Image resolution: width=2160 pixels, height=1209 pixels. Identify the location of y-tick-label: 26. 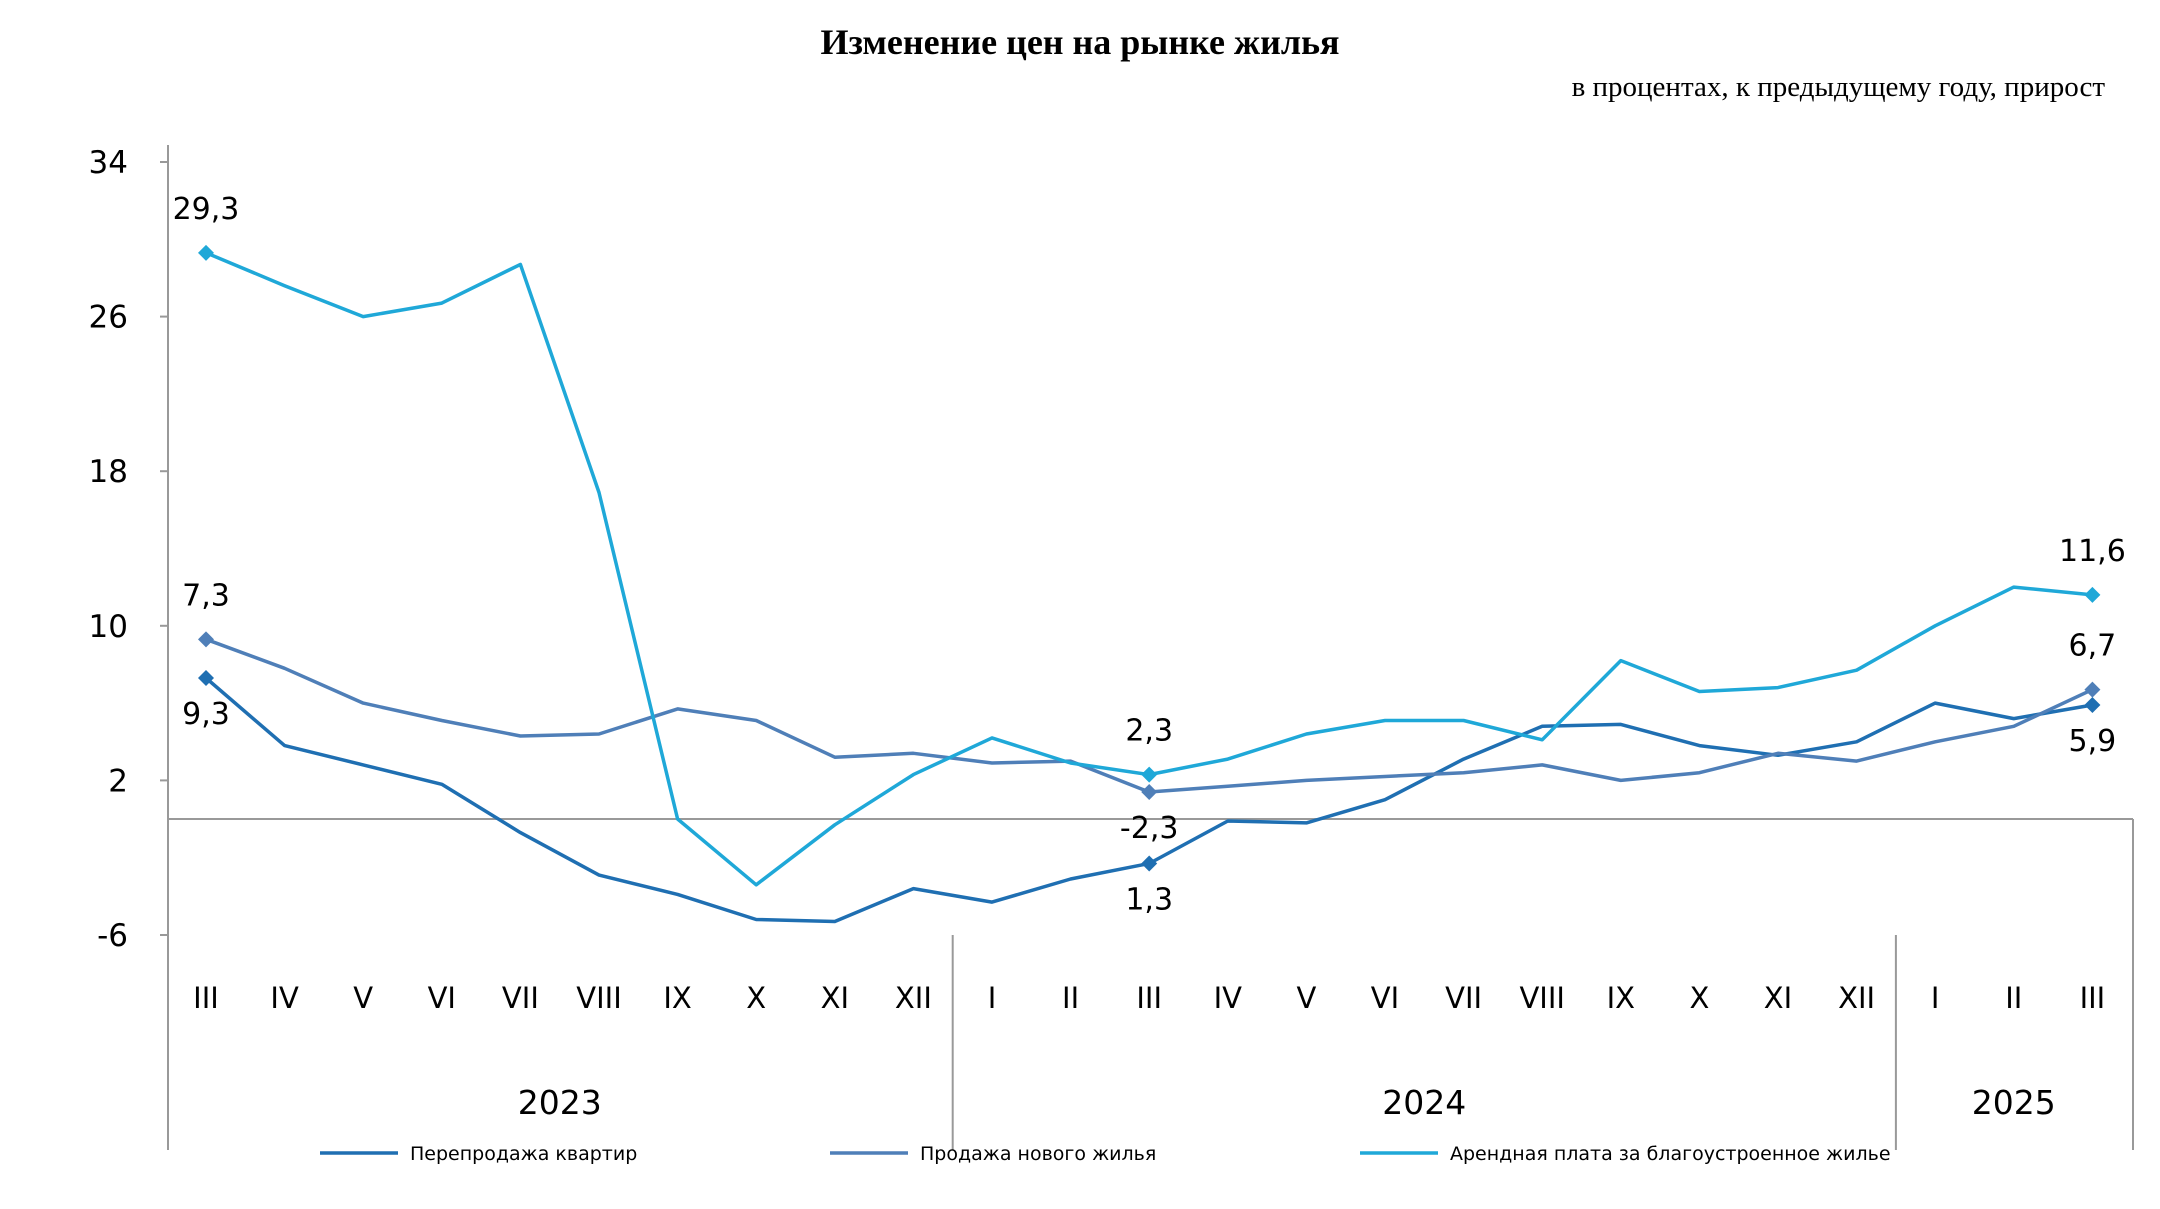
(108, 318).